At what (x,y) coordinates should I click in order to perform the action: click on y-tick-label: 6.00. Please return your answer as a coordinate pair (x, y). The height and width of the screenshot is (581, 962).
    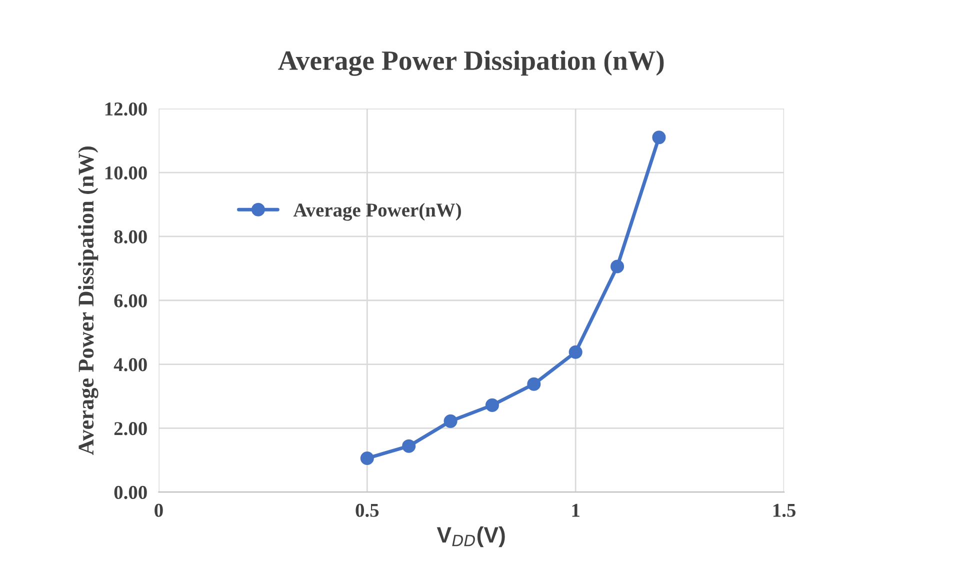
    Looking at the image, I should click on (130, 301).